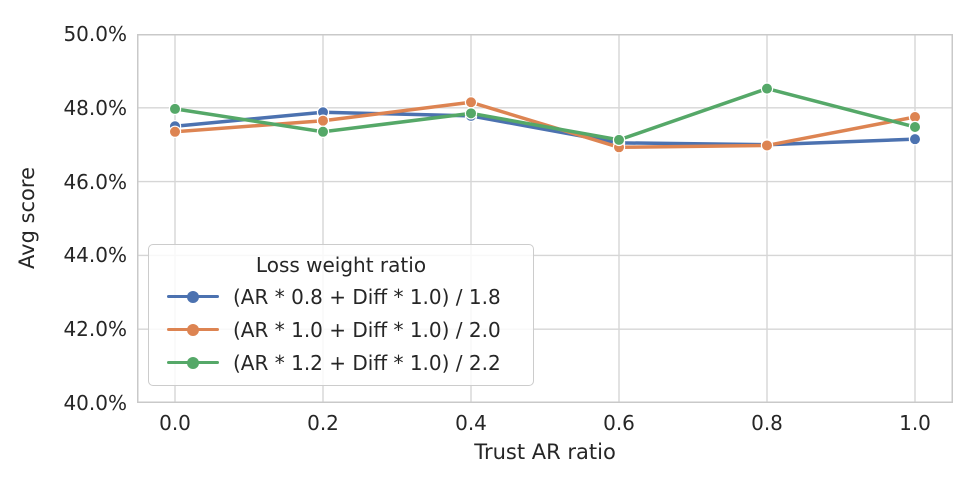  What do you see at coordinates (767, 423) in the screenshot?
I see `x-tick-label: 0.8` at bounding box center [767, 423].